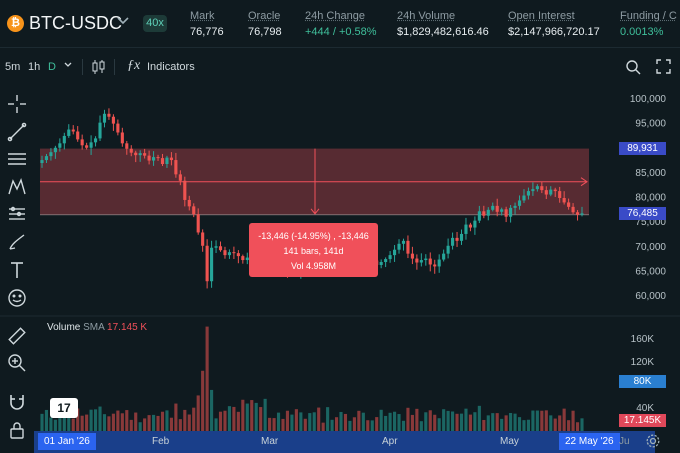  I want to click on month-label: Feb, so click(161, 441).